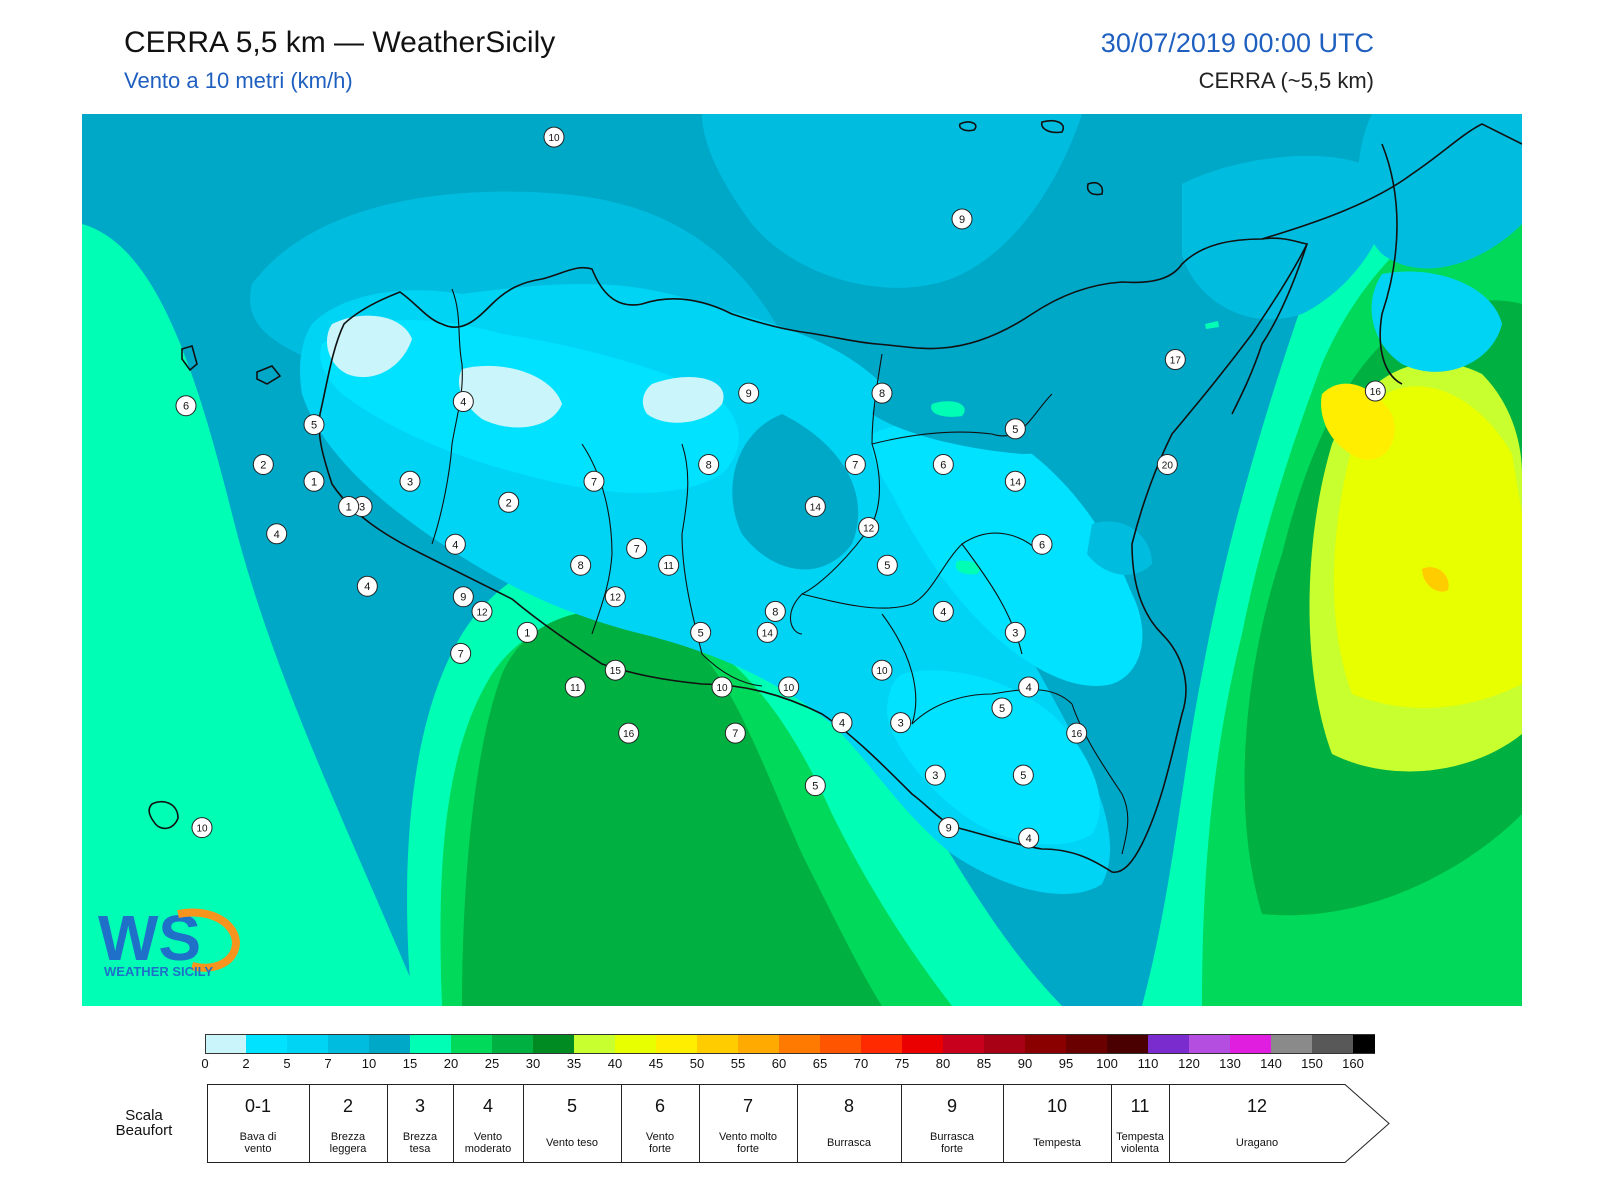  I want to click on wind-value-label: 3, so click(1015, 632).